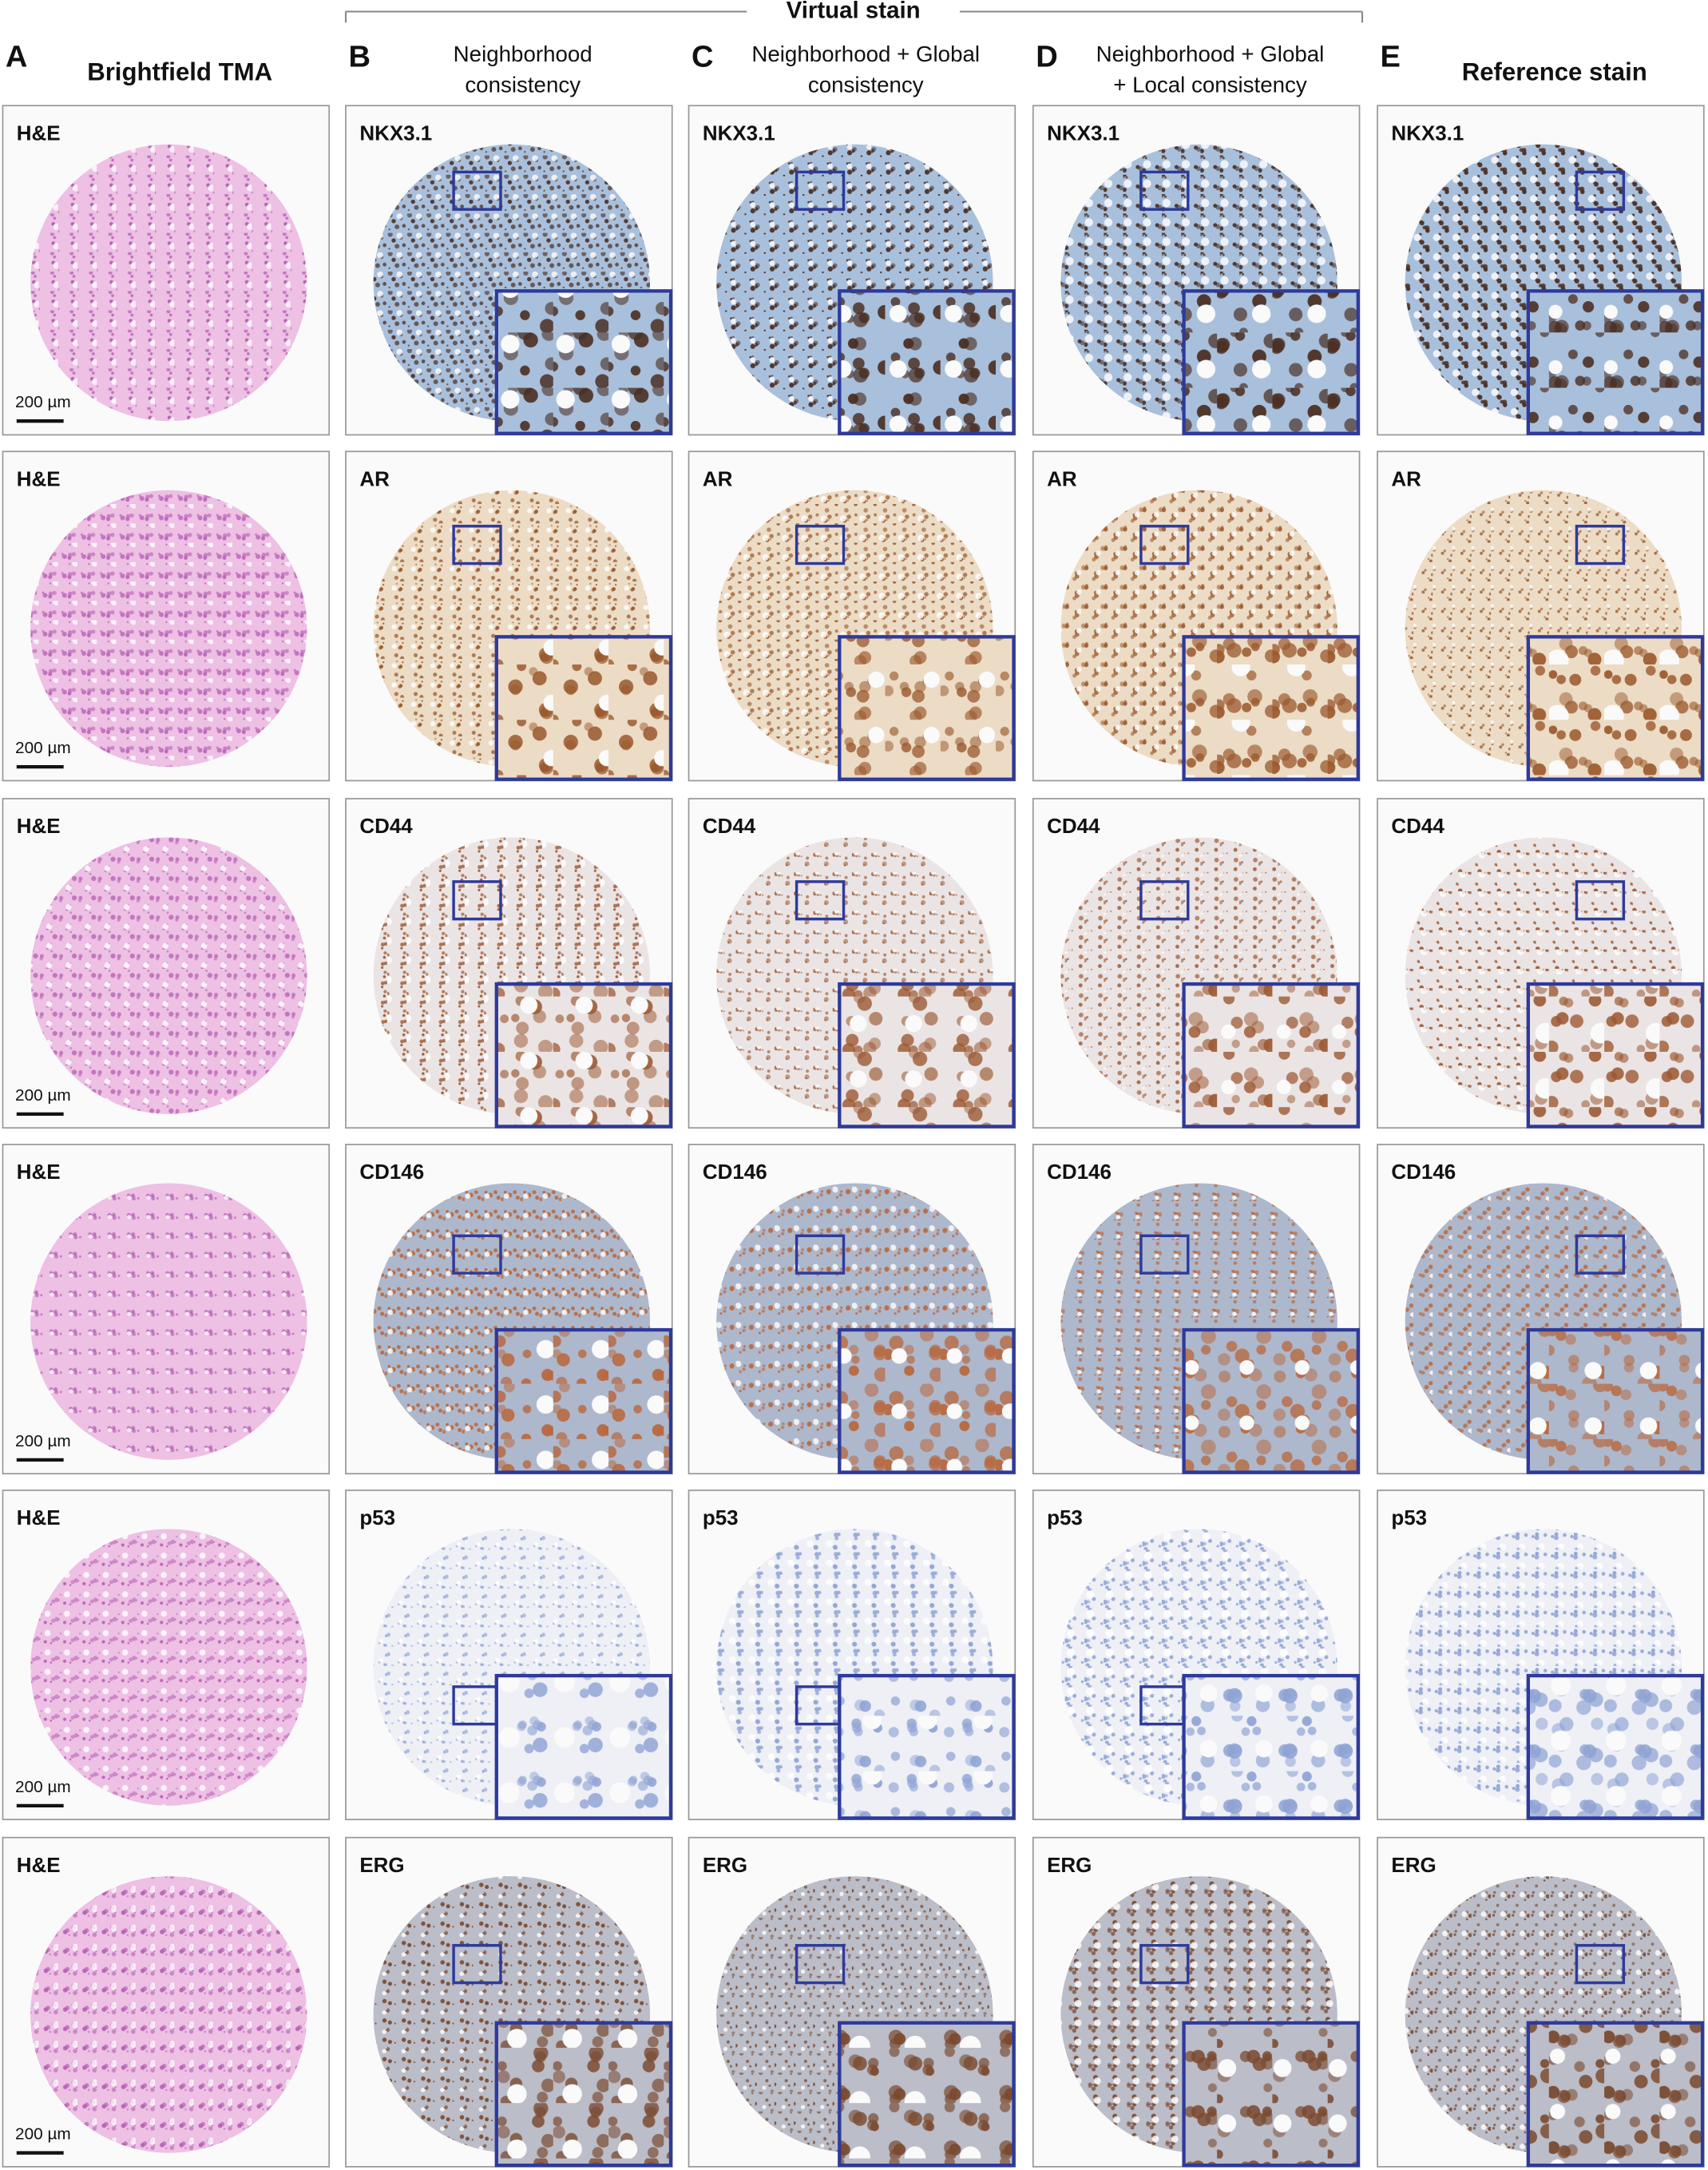 This screenshot has width=1708, height=2170. Describe the element at coordinates (359, 56) in the screenshot. I see `panel-letter: B` at that location.